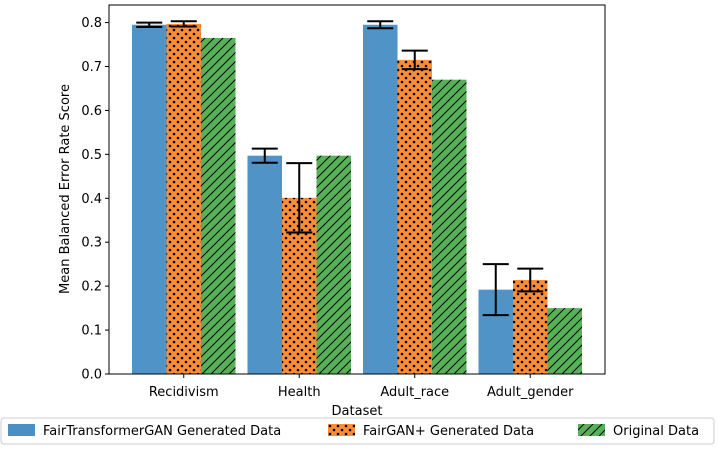 This screenshot has height=453, width=718. What do you see at coordinates (357, 411) in the screenshot?
I see `x-axis-title: Dataset` at bounding box center [357, 411].